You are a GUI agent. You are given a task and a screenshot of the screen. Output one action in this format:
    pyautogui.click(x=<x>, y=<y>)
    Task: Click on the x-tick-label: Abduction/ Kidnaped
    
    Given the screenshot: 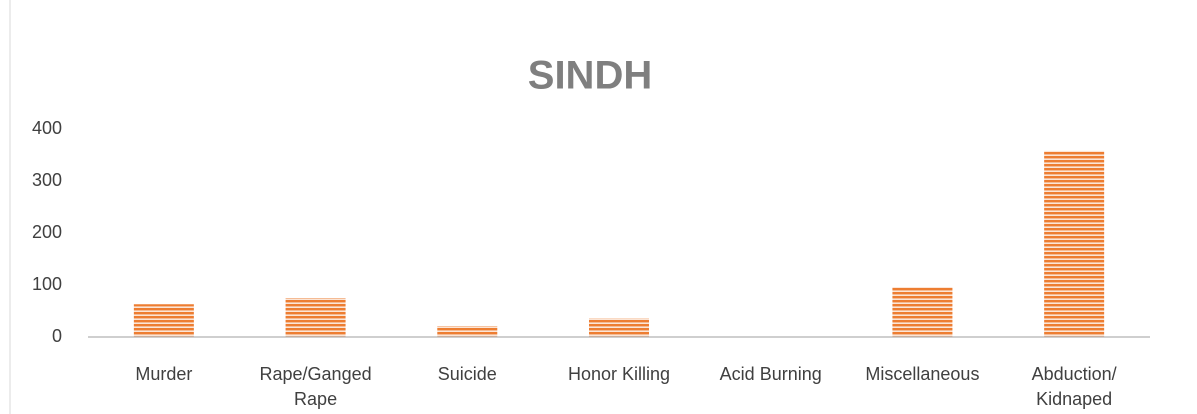 What is the action you would take?
    pyautogui.click(x=1074, y=386)
    